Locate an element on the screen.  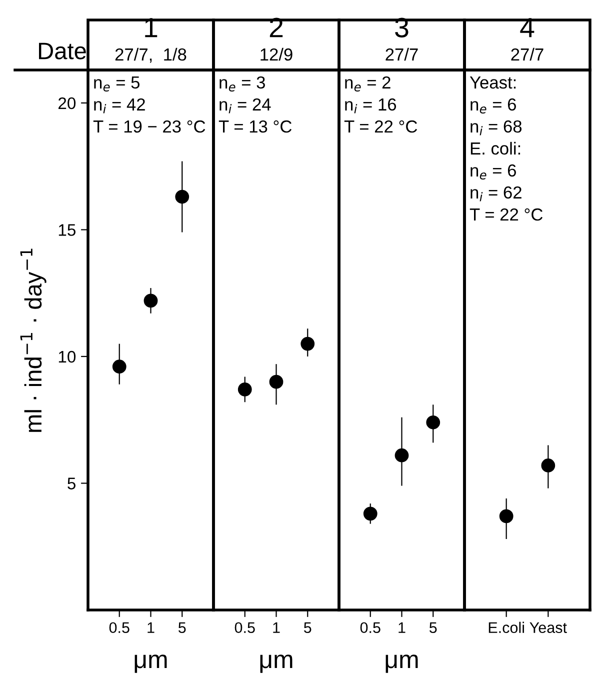
annotation: n$_{e}$ = 2 is located at coordinates (367, 84).